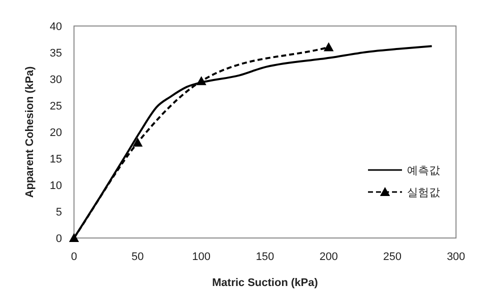  I want to click on y-tick-label: 30, so click(56, 80).